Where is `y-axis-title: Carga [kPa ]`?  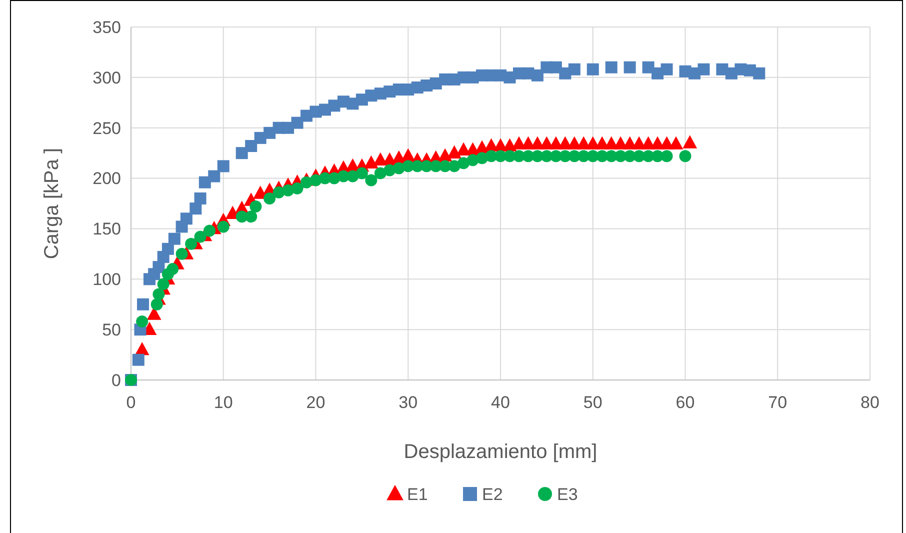
y-axis-title: Carga [kPa ] is located at coordinates (52, 204).